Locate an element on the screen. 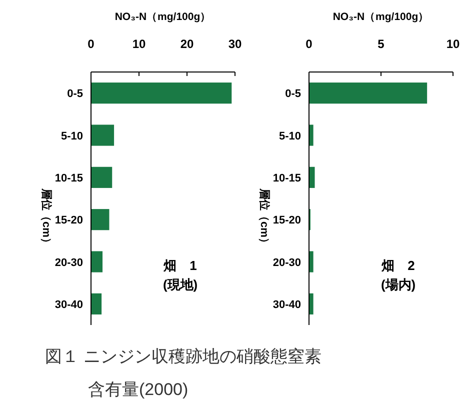 The image size is (470, 416). x-tick-label: 20 is located at coordinates (187, 44).